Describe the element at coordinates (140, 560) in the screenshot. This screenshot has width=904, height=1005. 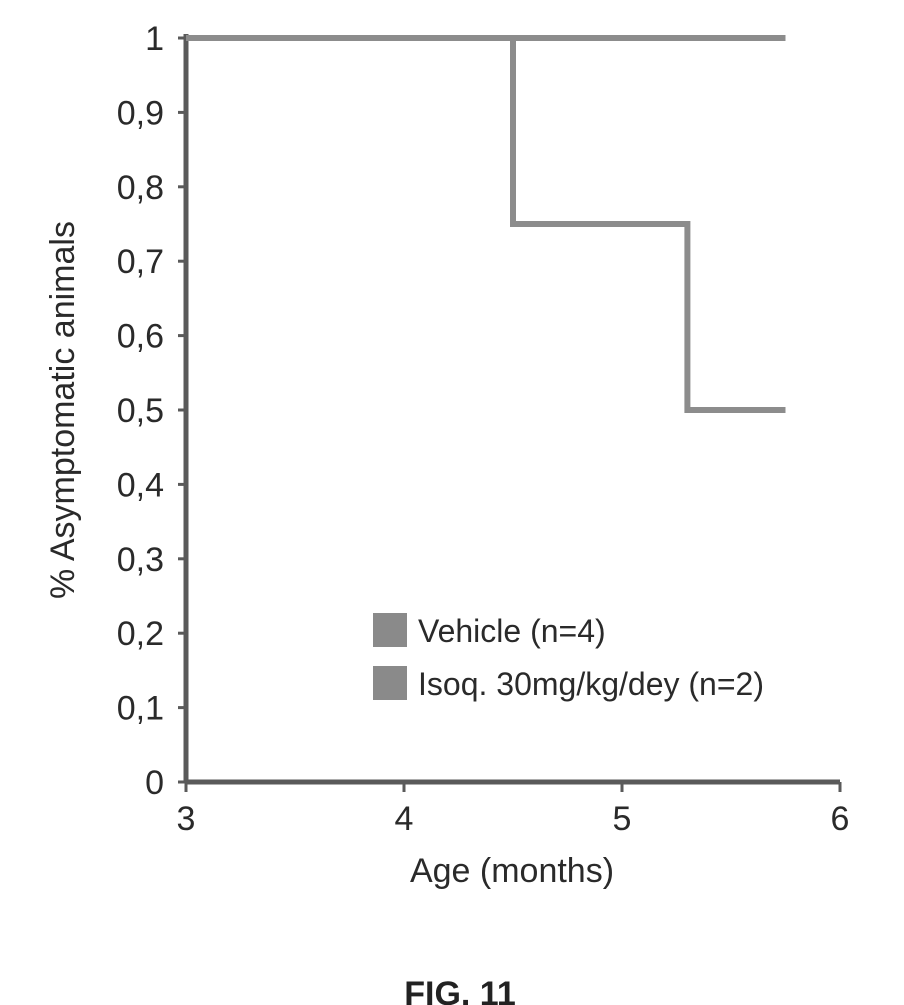
I see `y-tick-label: 0,3` at that location.